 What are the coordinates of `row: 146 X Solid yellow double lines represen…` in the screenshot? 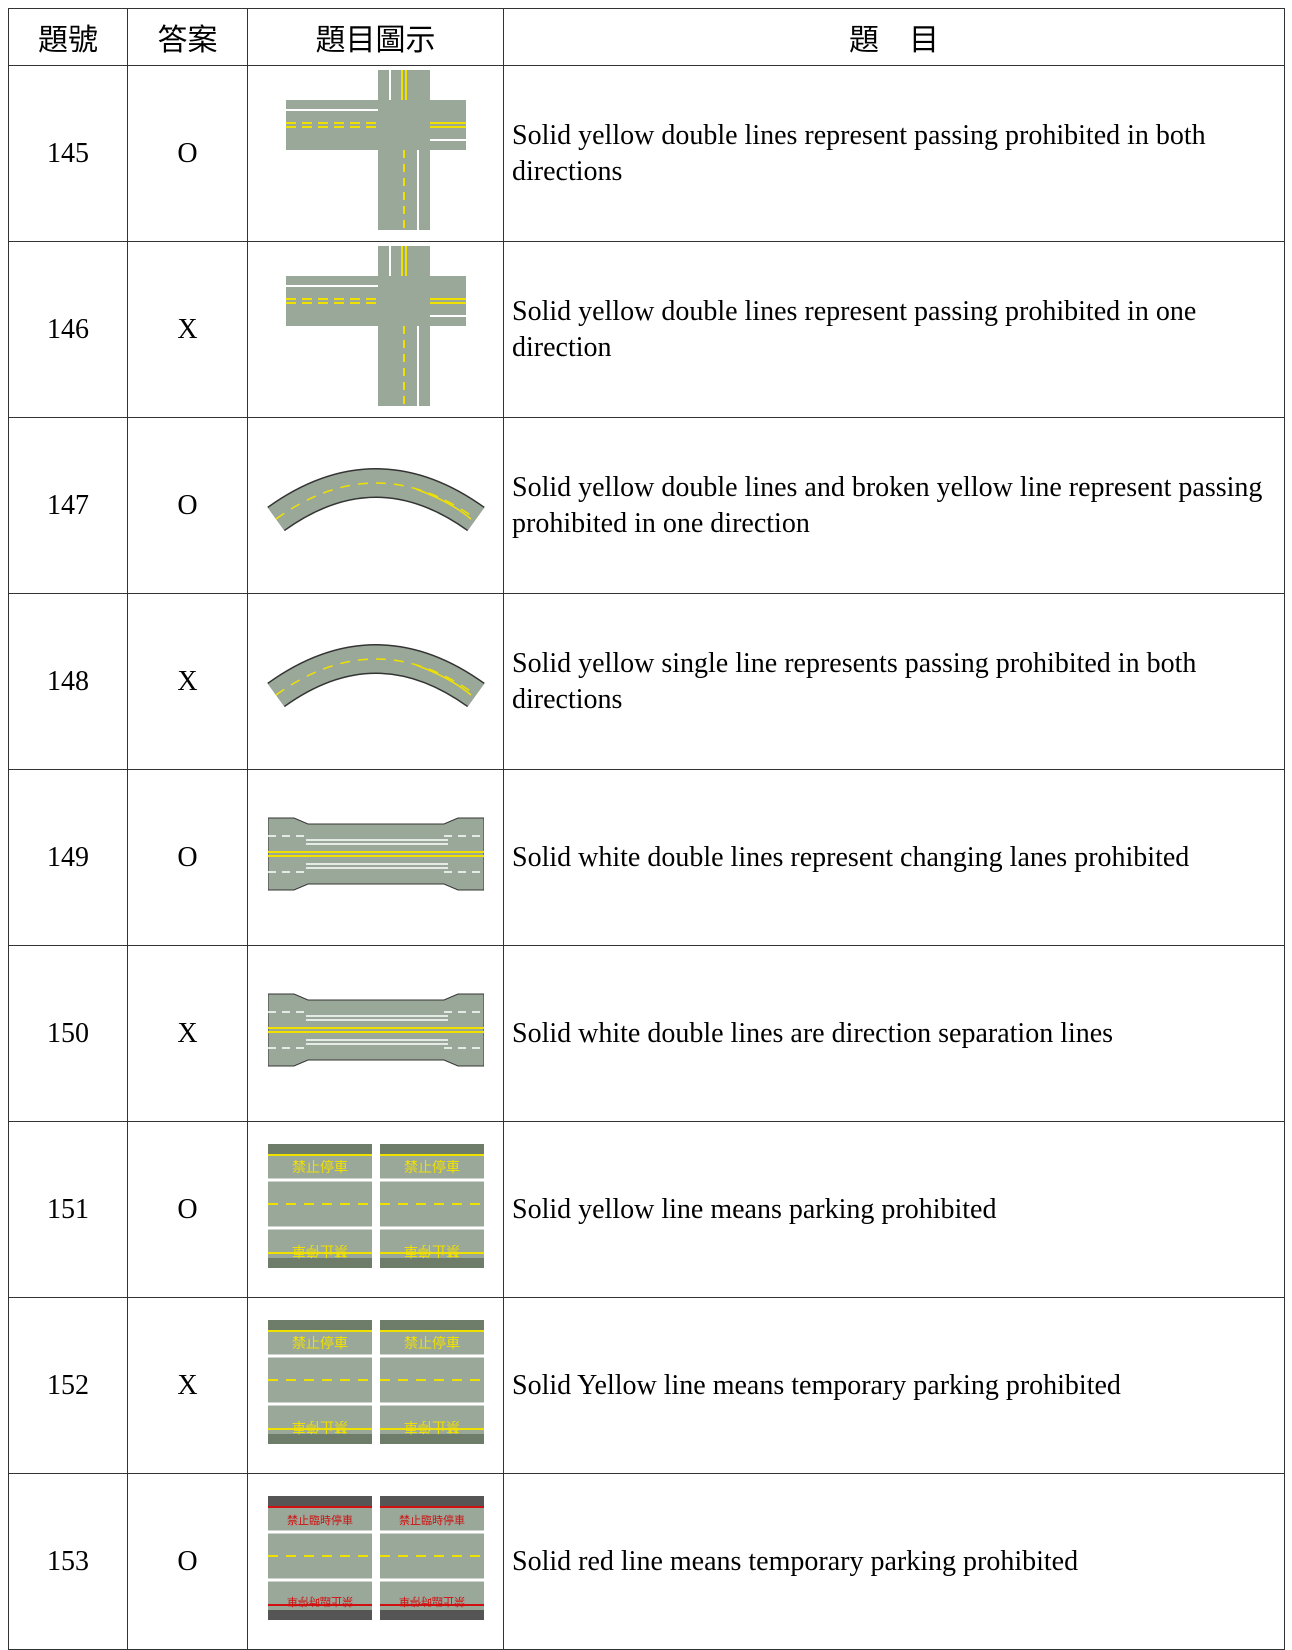 It's located at (646, 329).